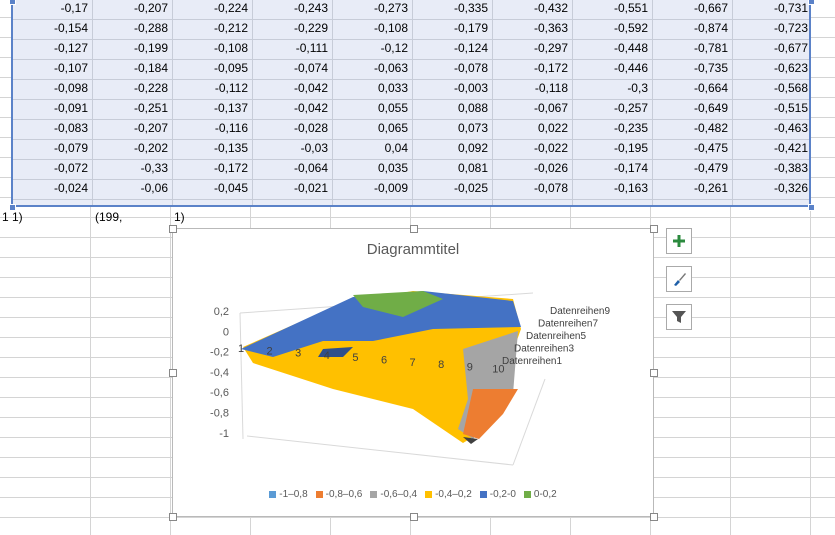 The height and width of the screenshot is (535, 835). What do you see at coordinates (710, 188) in the screenshot?
I see `table-cell: -0,261` at bounding box center [710, 188].